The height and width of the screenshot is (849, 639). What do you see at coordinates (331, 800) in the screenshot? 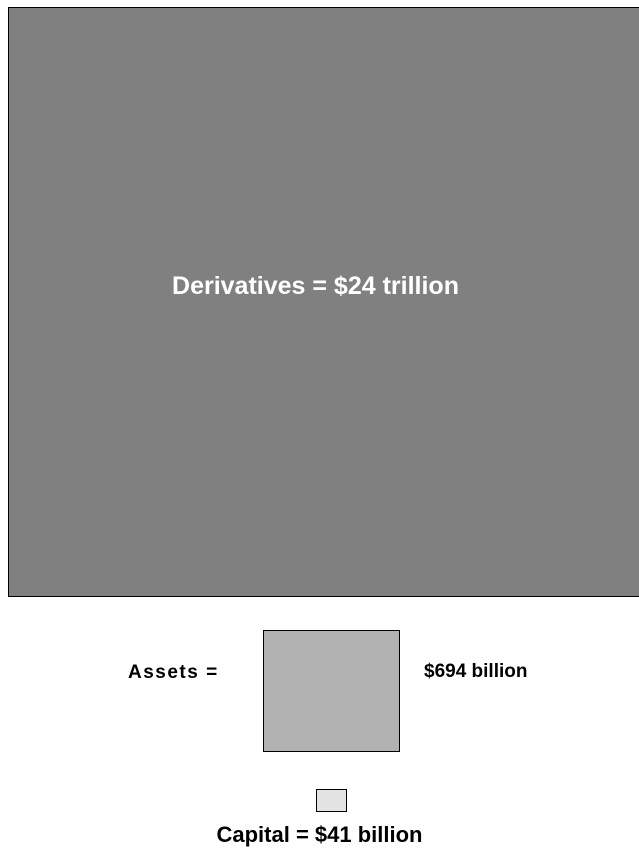
I see `capital-square` at bounding box center [331, 800].